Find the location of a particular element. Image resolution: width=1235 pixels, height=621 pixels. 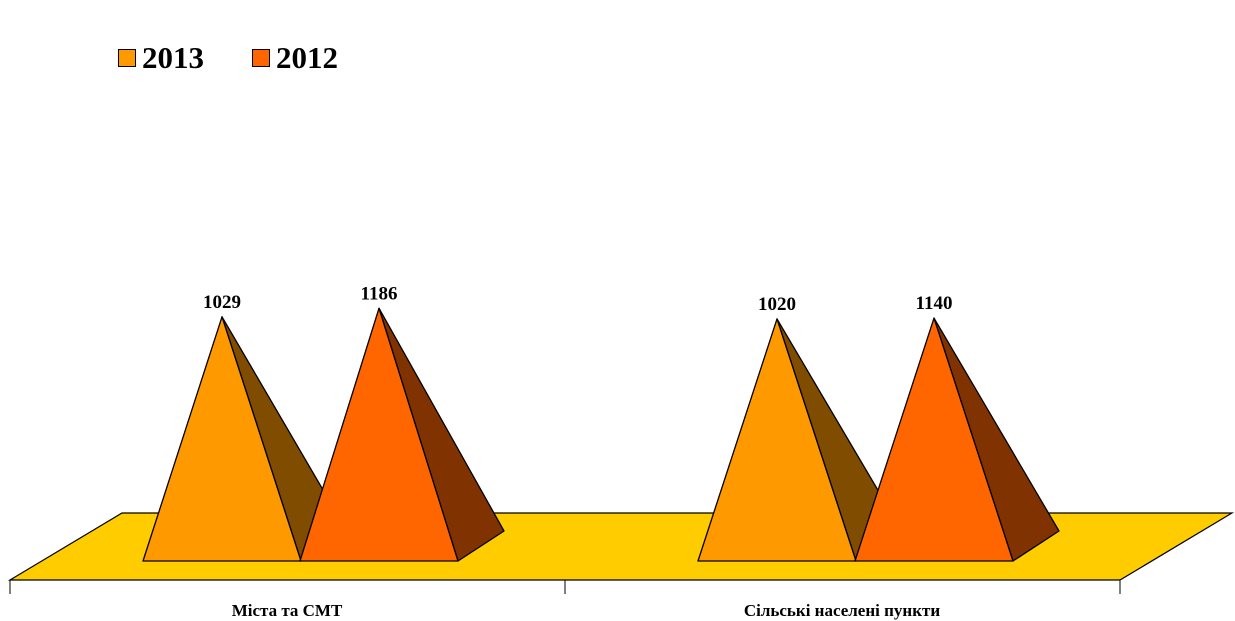

legend: 2013 2012 is located at coordinates (252, 58).